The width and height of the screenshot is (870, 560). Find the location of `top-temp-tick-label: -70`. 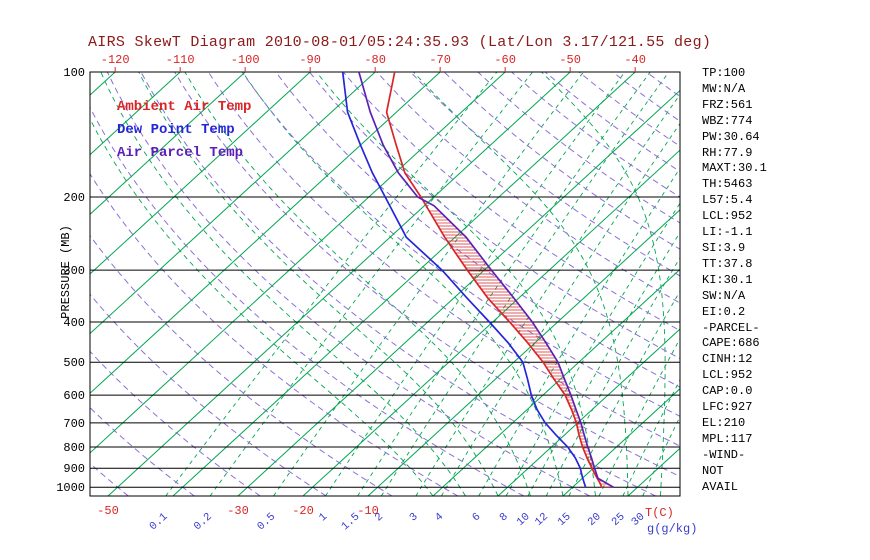

top-temp-tick-label: -70 is located at coordinates (440, 60).